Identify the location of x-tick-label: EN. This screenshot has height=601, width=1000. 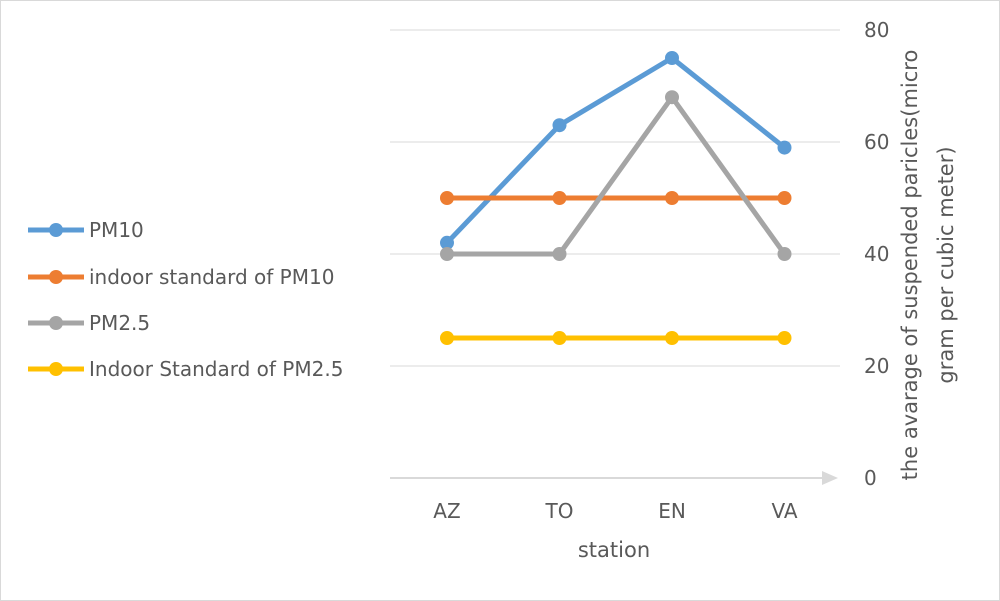
(672, 511).